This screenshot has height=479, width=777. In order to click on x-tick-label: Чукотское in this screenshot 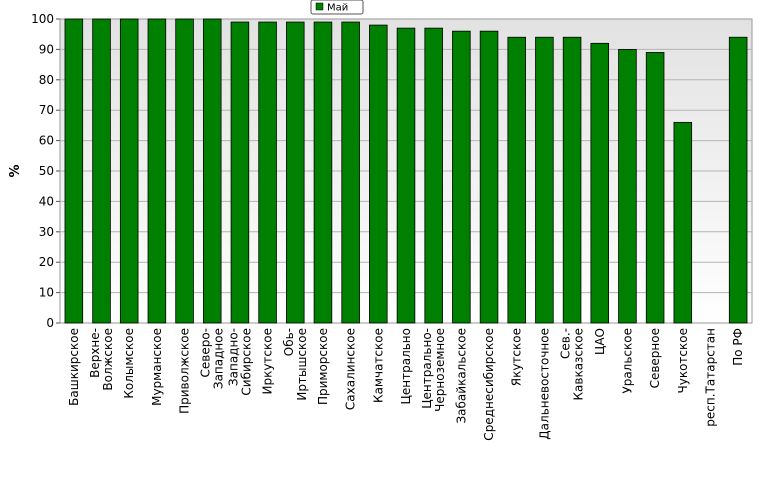, I will do `click(683, 360)`.